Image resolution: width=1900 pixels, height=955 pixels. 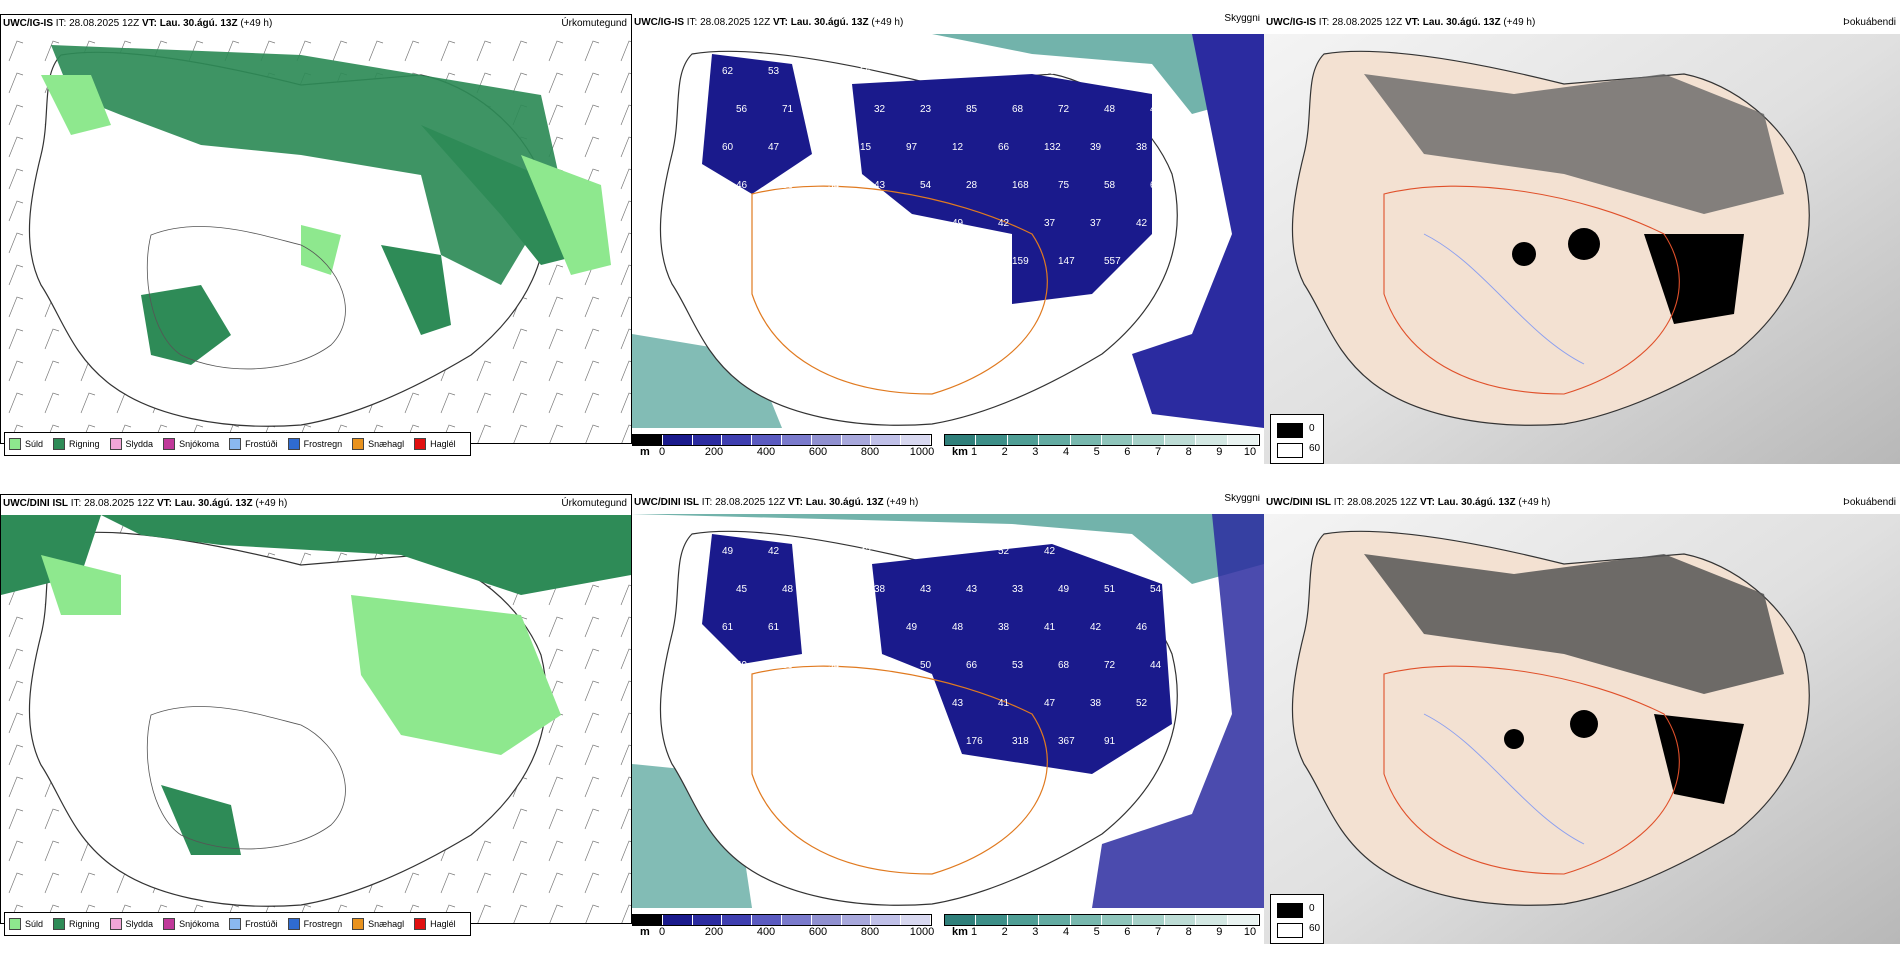 I want to click on scale-tick: 1, so click(x=974, y=452).